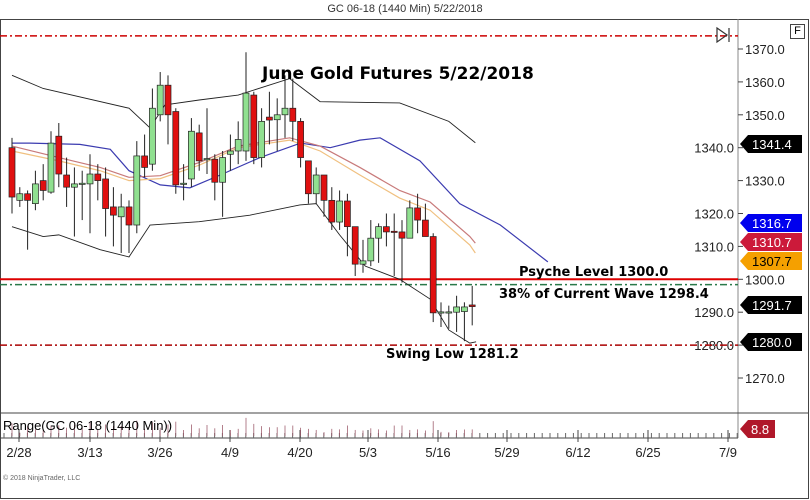 The image size is (810, 500). Describe the element at coordinates (604, 294) in the screenshot. I see `fib-level-label: 38% of Current Wave 1298.4` at that location.